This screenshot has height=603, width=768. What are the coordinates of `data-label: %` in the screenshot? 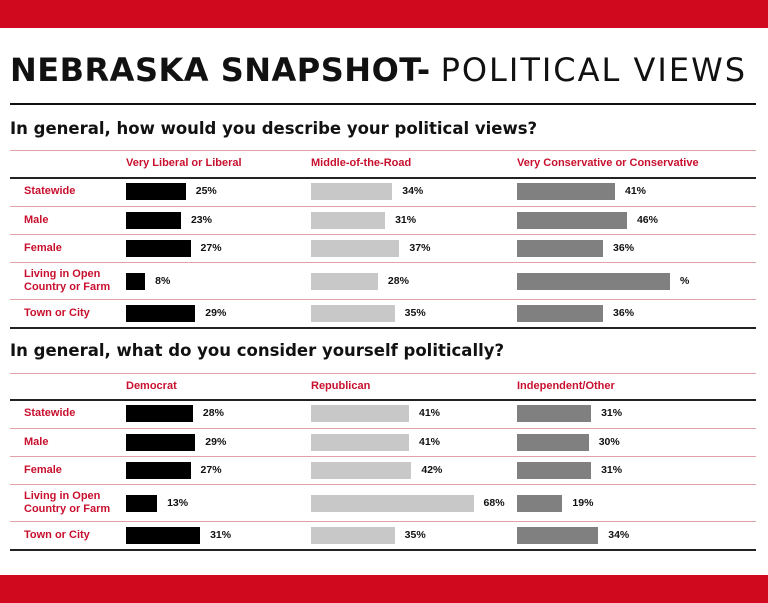 It's located at (684, 281).